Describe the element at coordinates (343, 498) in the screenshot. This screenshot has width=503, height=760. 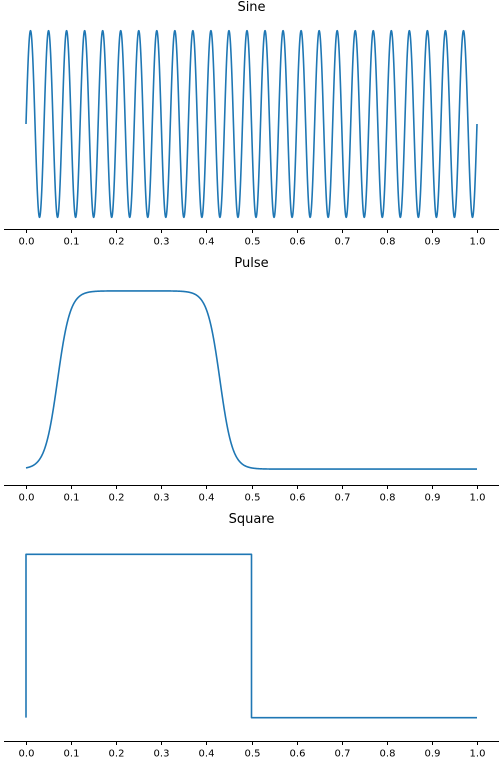
I see `pulse-x-tick-label: 0.7` at that location.